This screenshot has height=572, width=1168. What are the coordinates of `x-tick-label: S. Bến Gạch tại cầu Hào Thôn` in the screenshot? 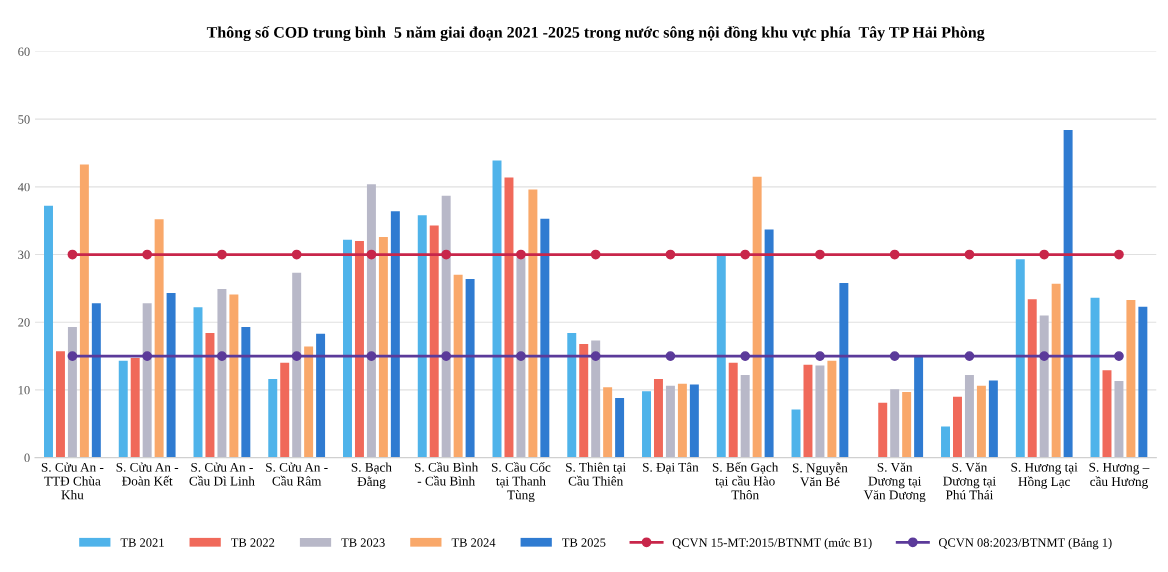 It's located at (745, 481).